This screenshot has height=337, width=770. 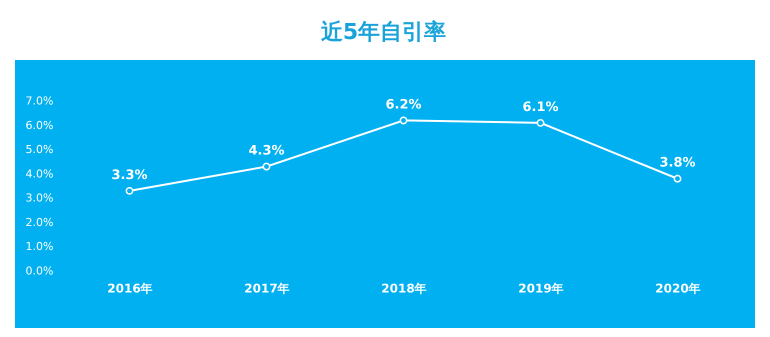 I want to click on y-tick-label: 6.0%, so click(x=40, y=125).